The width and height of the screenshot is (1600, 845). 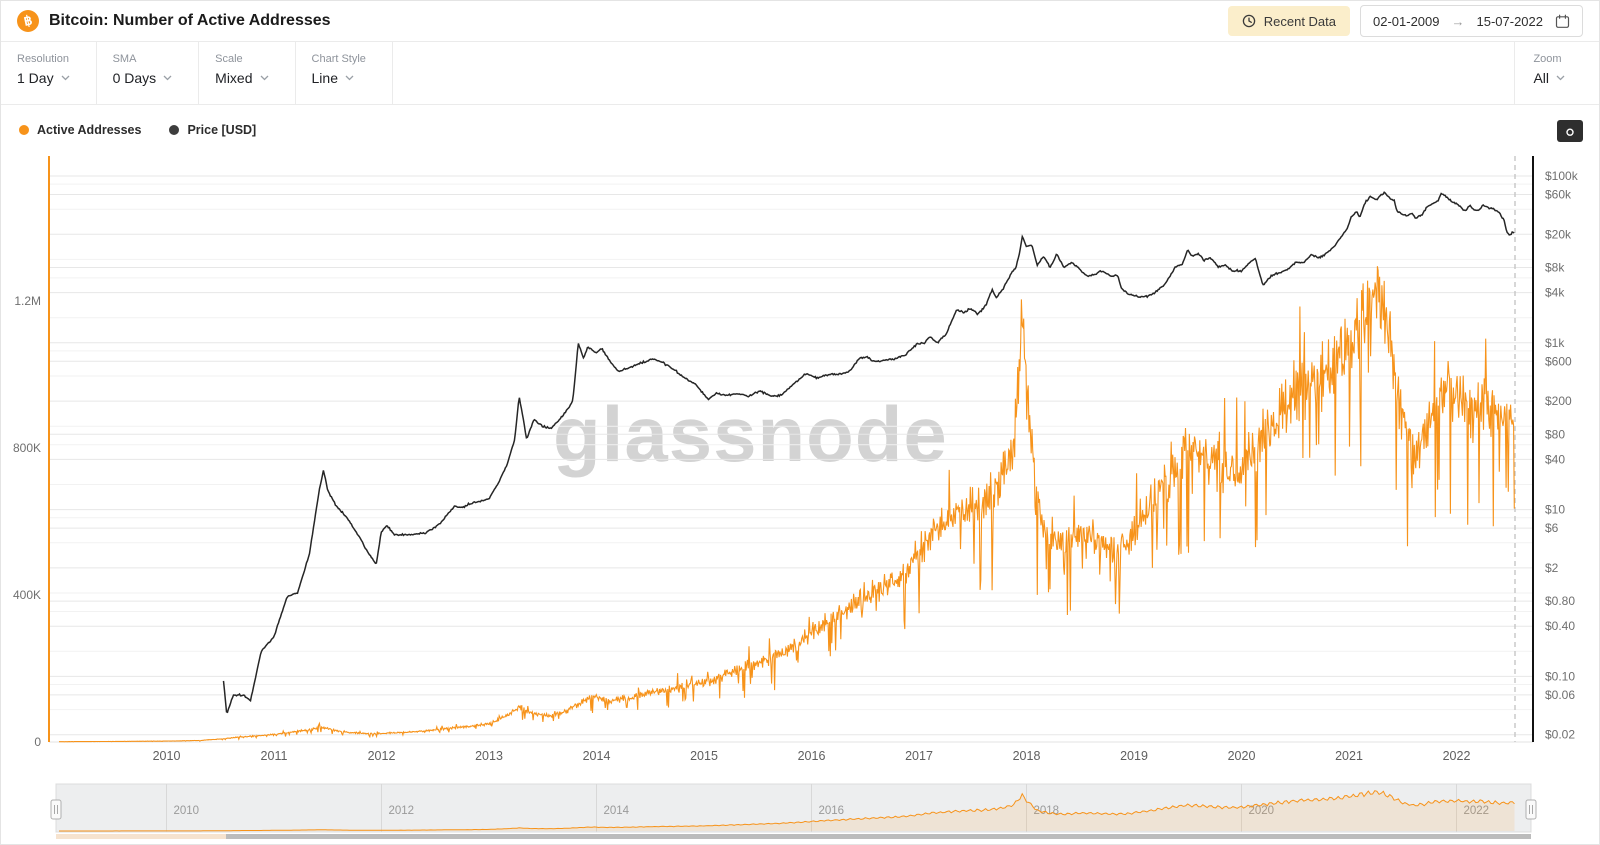 What do you see at coordinates (1458, 21) in the screenshot?
I see `date-range-arrow-icon: →` at bounding box center [1458, 21].